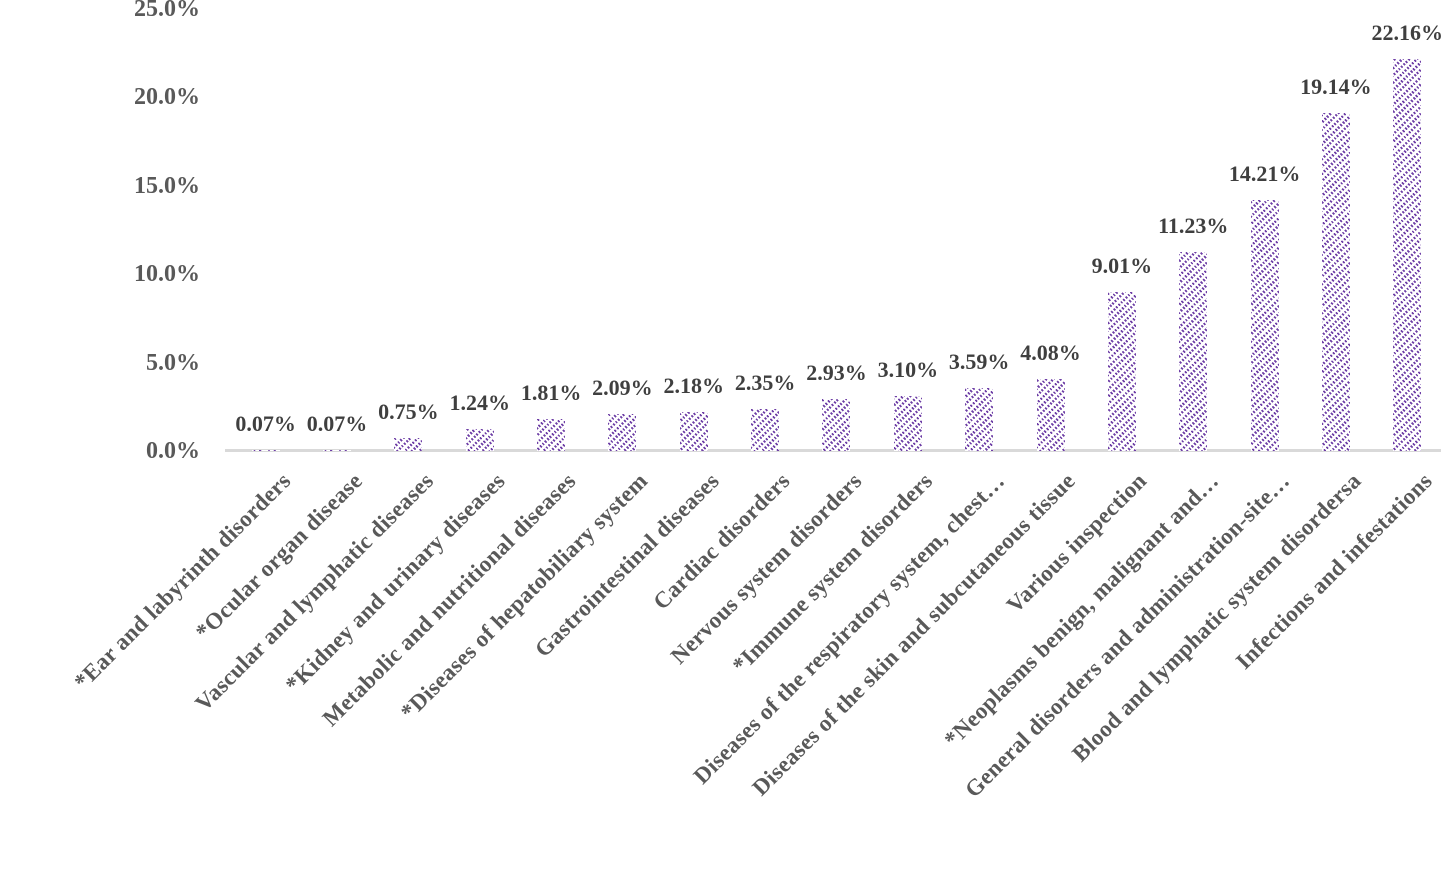 Image resolution: width=1450 pixels, height=876 pixels. I want to click on y-axis-tick-label: 25.0%, so click(167, 11).